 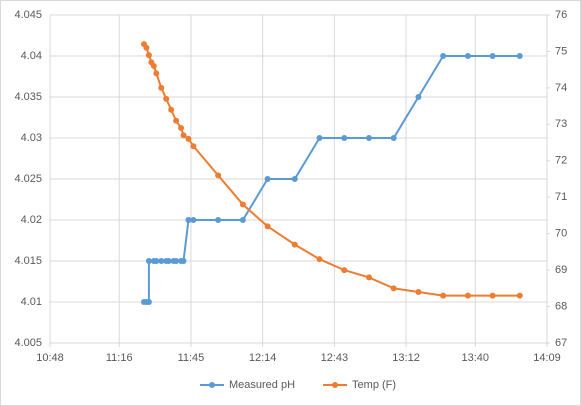 I want to click on y2-tick-label: 72, so click(x=561, y=161).